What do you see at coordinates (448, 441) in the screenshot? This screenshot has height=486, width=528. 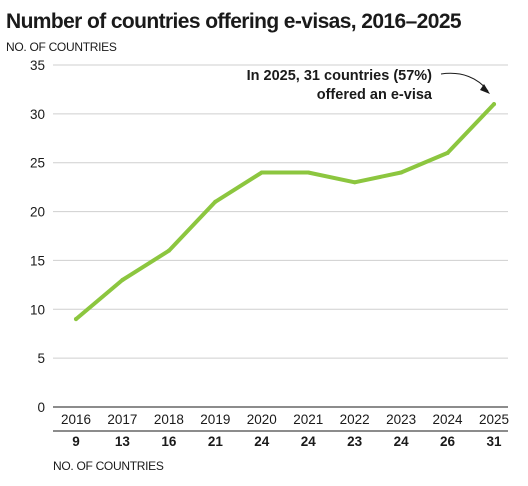 I see `value-label-2024: 26` at bounding box center [448, 441].